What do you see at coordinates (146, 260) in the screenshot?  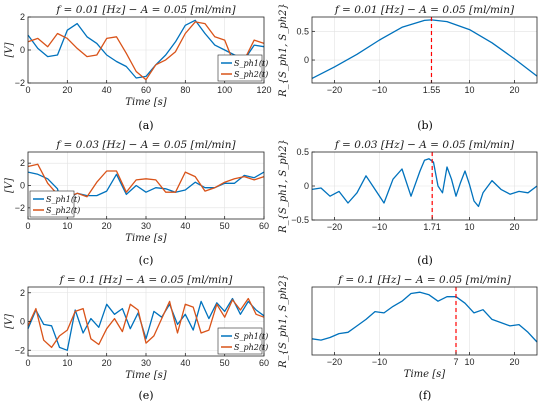 I see `panel-caption: (c)` at bounding box center [146, 260].